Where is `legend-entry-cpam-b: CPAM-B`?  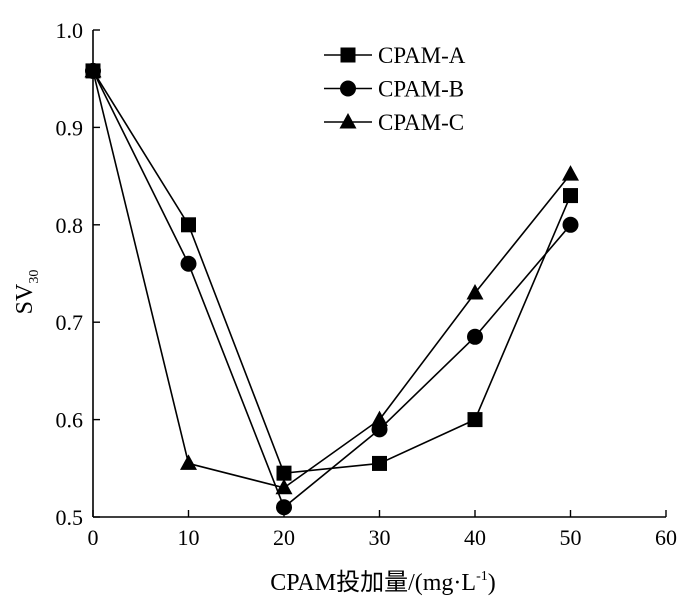 legend-entry-cpam-b: CPAM-B is located at coordinates (394, 89).